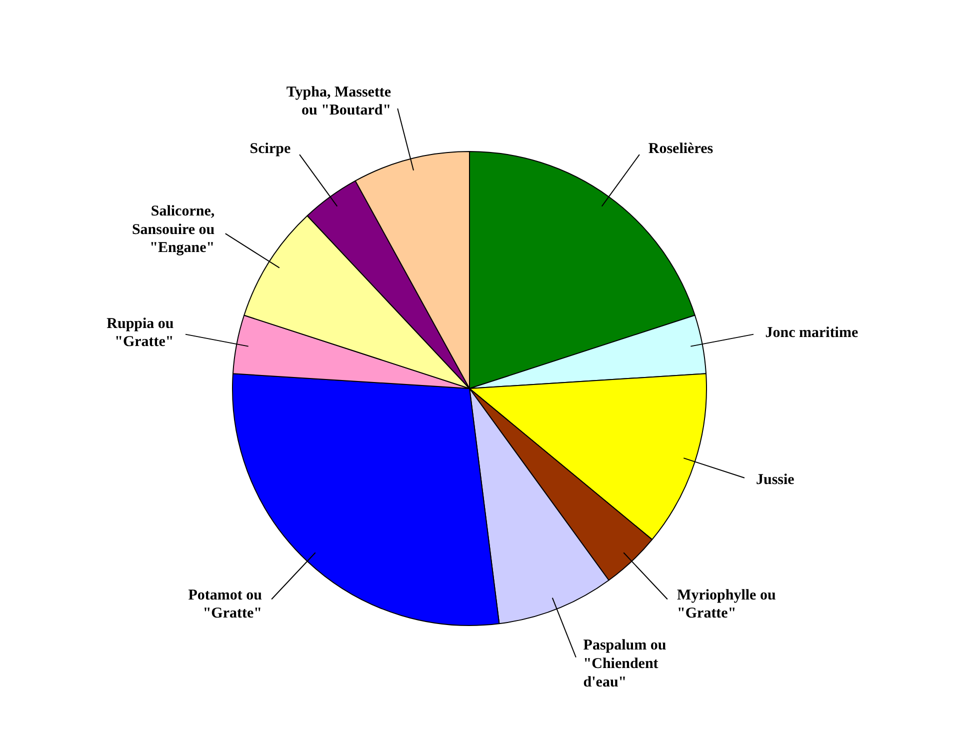 The width and height of the screenshot is (980, 740). I want to click on slice-label: Potamot ou "Gratte", so click(225, 604).